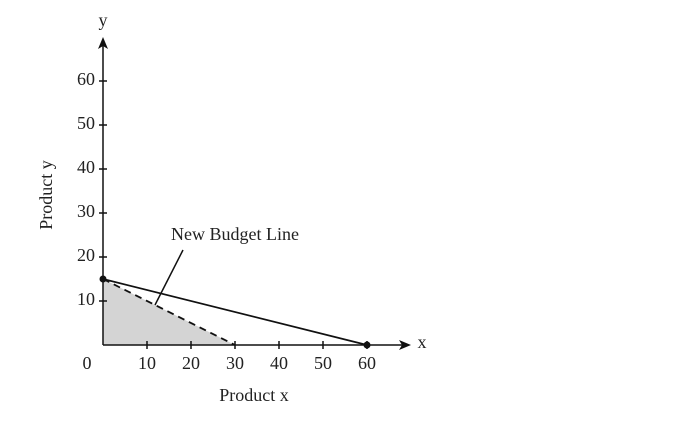 This screenshot has height=438, width=695. What do you see at coordinates (87, 363) in the screenshot?
I see `x-tick-label: 0` at bounding box center [87, 363].